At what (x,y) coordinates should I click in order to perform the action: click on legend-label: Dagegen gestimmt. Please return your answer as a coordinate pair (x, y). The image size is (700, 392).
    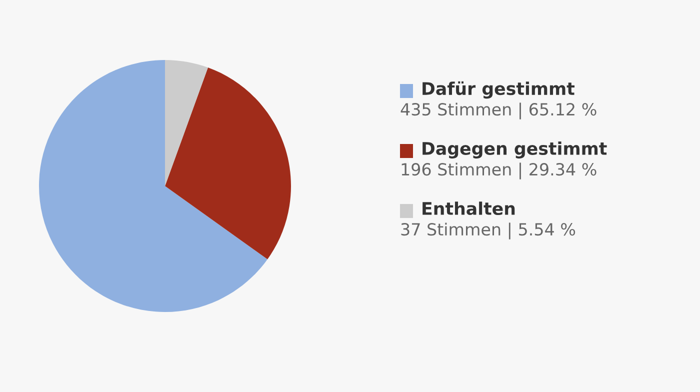
    Looking at the image, I should click on (514, 150).